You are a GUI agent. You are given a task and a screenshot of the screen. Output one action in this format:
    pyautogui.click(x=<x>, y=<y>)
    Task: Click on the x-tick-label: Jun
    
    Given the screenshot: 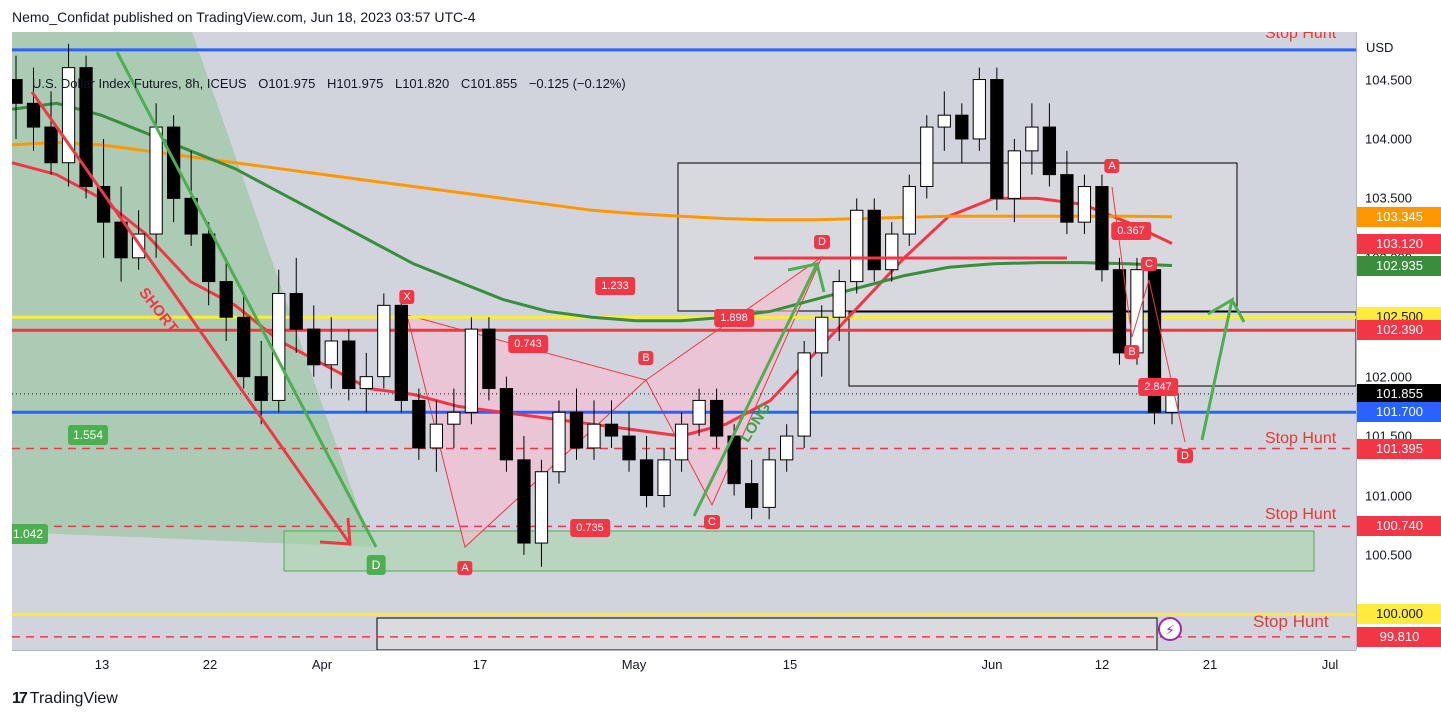 What is the action you would take?
    pyautogui.click(x=992, y=664)
    